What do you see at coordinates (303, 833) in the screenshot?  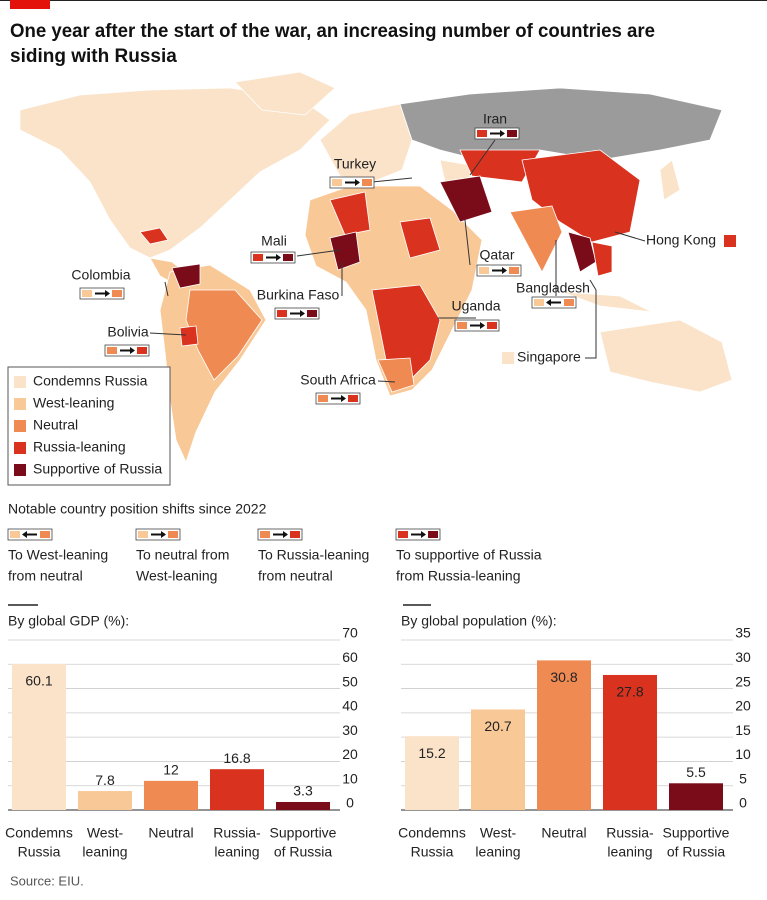 I see `x-tick-label: Supportive` at bounding box center [303, 833].